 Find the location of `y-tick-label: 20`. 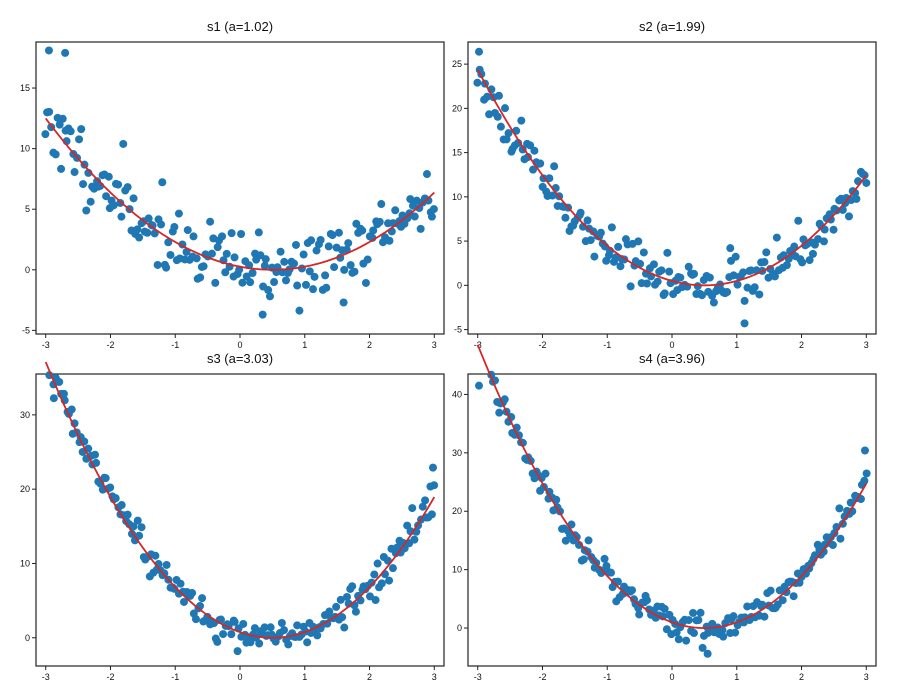

y-tick-label: 20 is located at coordinates (457, 108).